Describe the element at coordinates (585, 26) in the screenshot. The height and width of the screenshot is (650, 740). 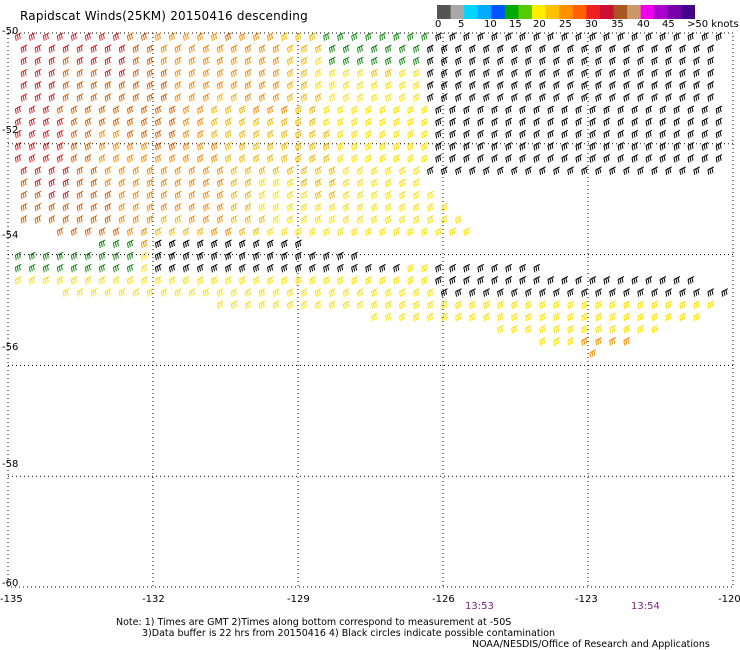
I see `colorbar-labels: 0 5 10 15 20 25 30 35 40 45 >50 knots` at that location.